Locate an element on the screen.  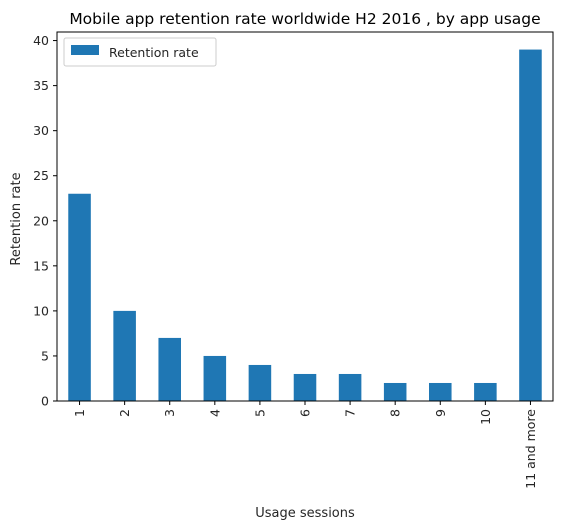
x-tick-label: 4 is located at coordinates (214, 413).